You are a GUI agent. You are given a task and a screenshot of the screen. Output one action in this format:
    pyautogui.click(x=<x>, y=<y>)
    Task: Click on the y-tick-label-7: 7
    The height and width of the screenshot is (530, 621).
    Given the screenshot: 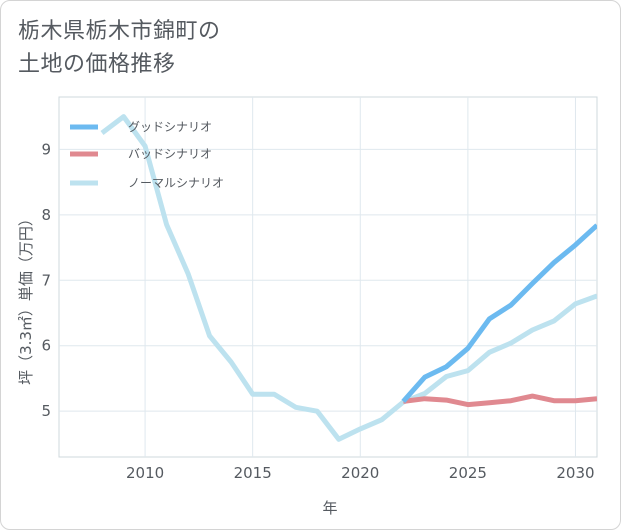 What is the action you would take?
    pyautogui.click(x=46, y=280)
    